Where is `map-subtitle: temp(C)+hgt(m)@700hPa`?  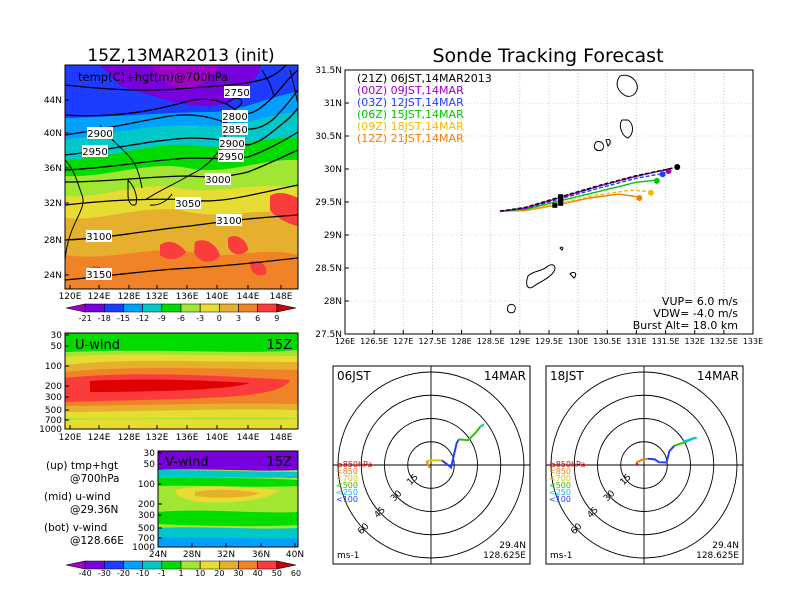
map-subtitle: temp(C)+hgt(m)@700hPa is located at coordinates (153, 77).